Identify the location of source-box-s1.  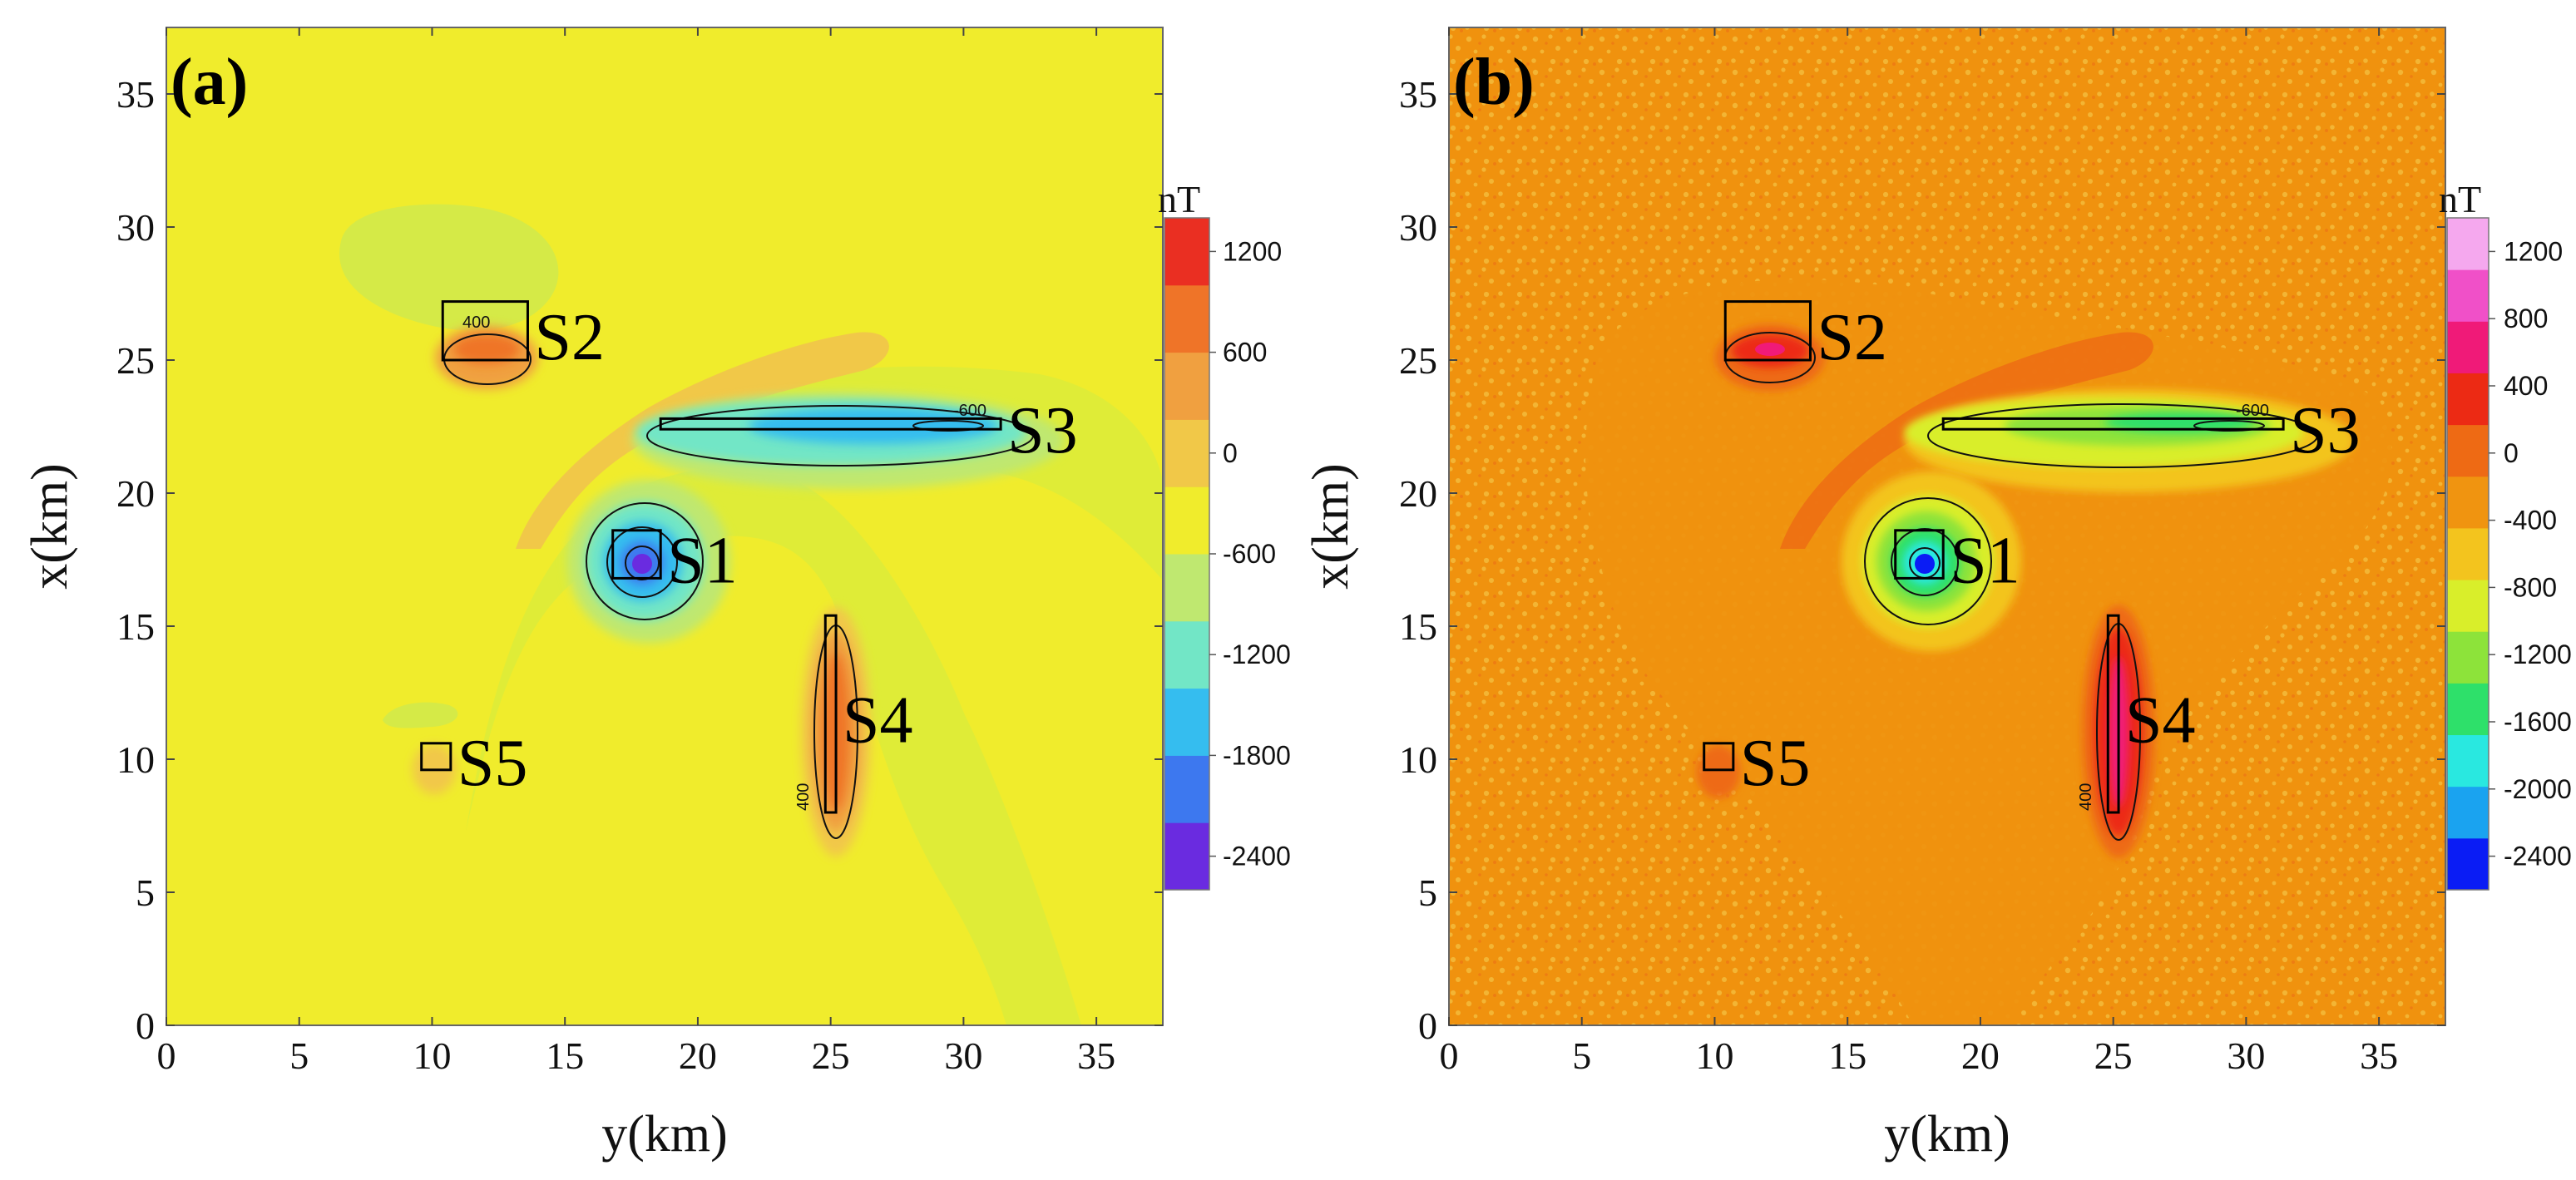
(1919, 555).